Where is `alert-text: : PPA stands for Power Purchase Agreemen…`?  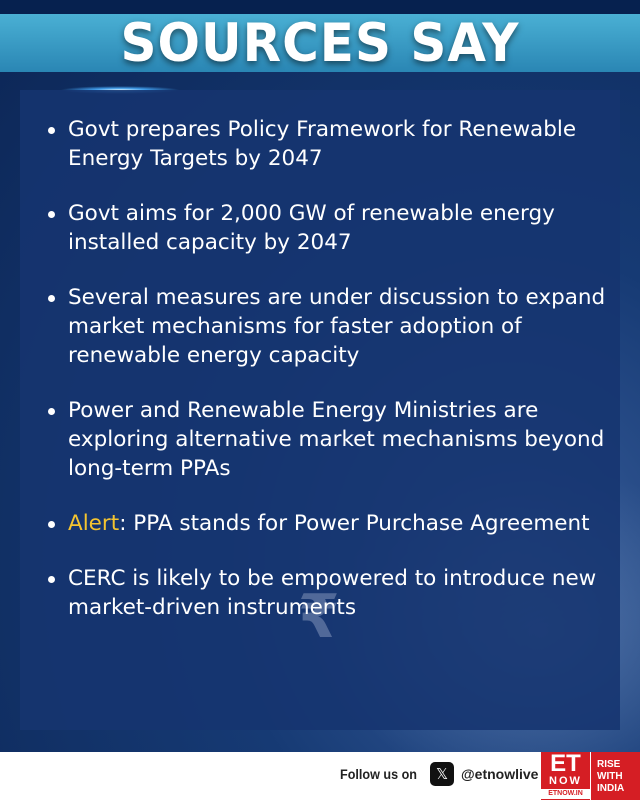 alert-text: : PPA stands for Power Purchase Agreemen… is located at coordinates (354, 523).